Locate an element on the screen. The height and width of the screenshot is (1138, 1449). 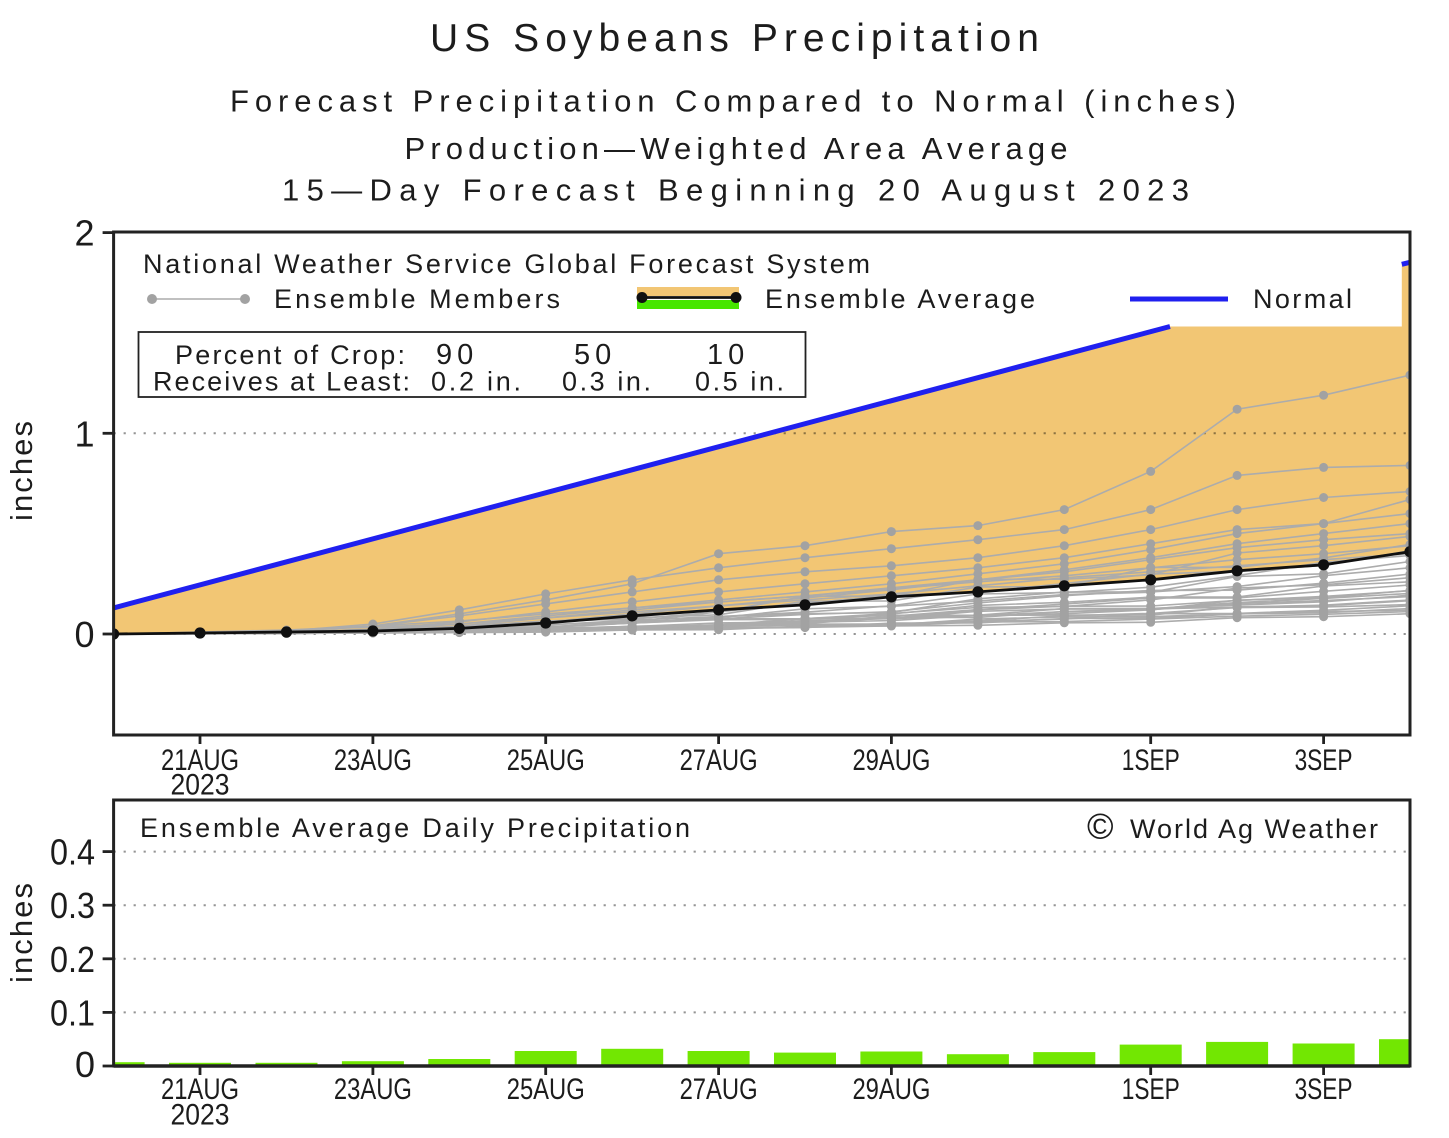
svg-text: 0.3 is located at coordinates (72, 905).